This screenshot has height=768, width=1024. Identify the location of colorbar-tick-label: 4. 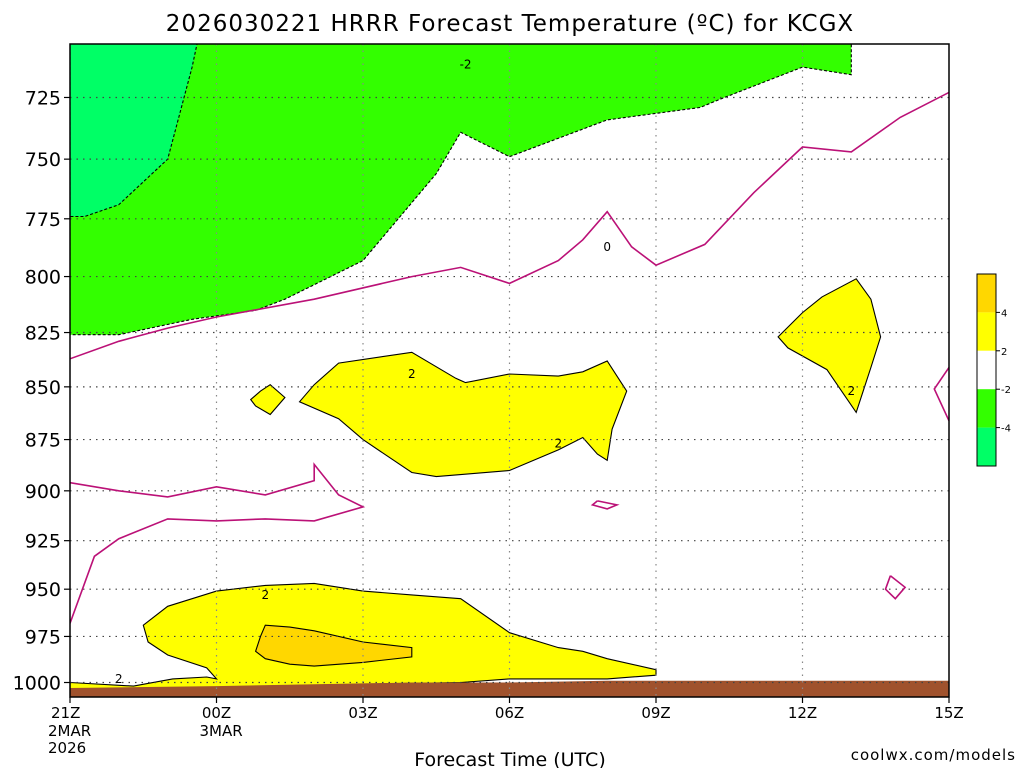
(1004, 313).